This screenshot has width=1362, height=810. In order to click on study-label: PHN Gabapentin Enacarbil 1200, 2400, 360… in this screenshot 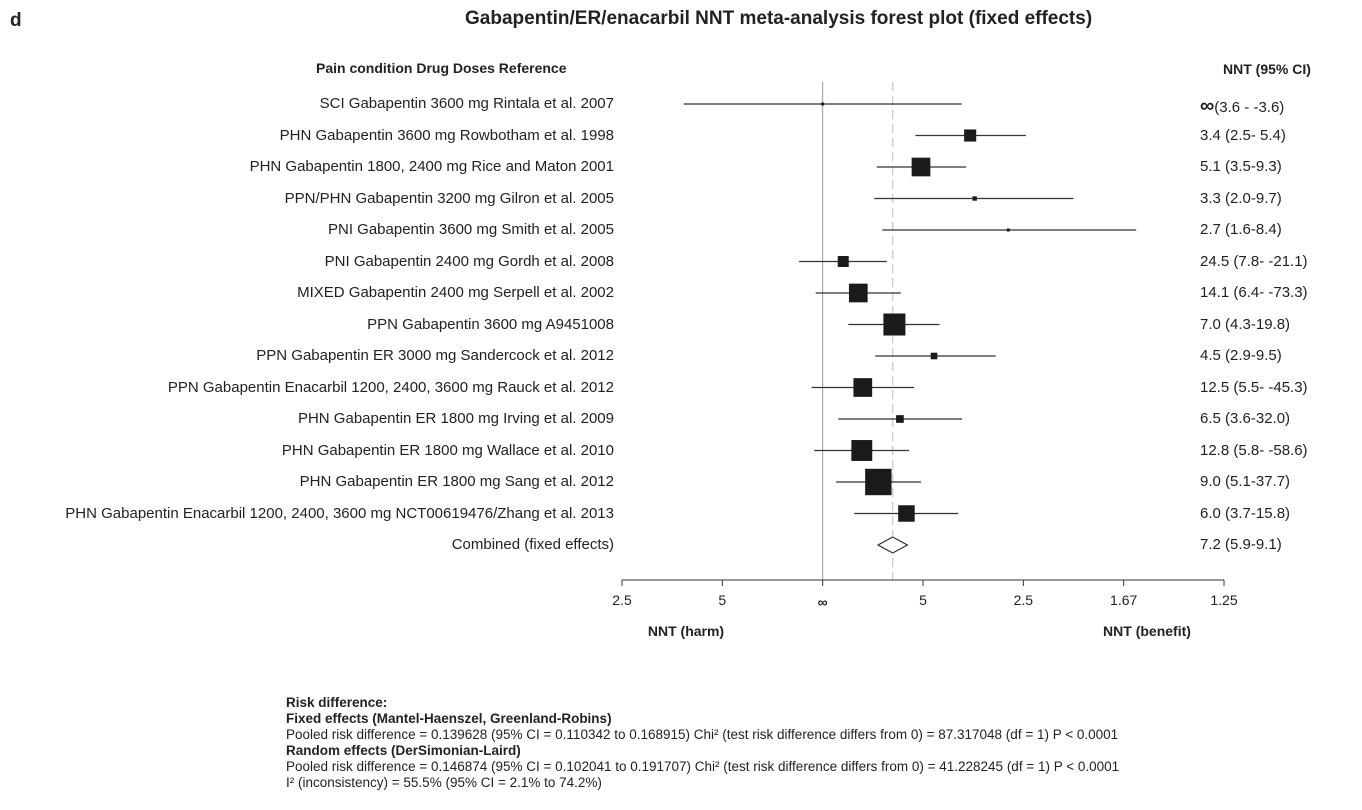, I will do `click(339, 513)`.